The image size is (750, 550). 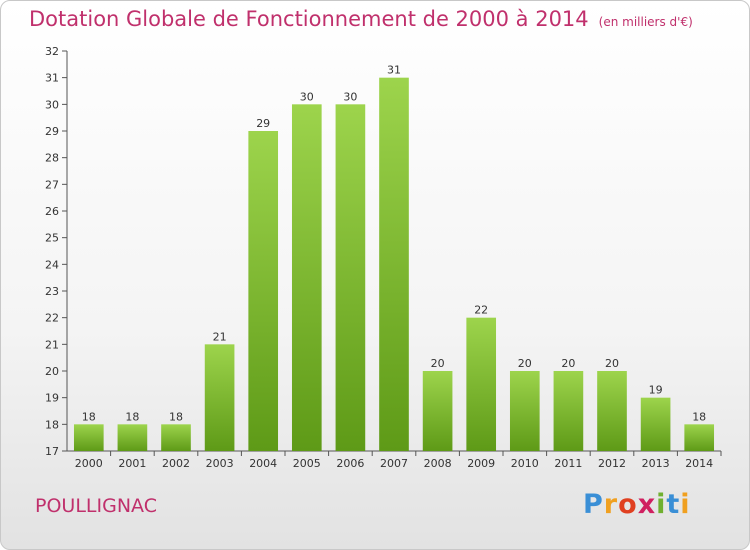 I want to click on logo-letter: r, so click(x=611, y=504).